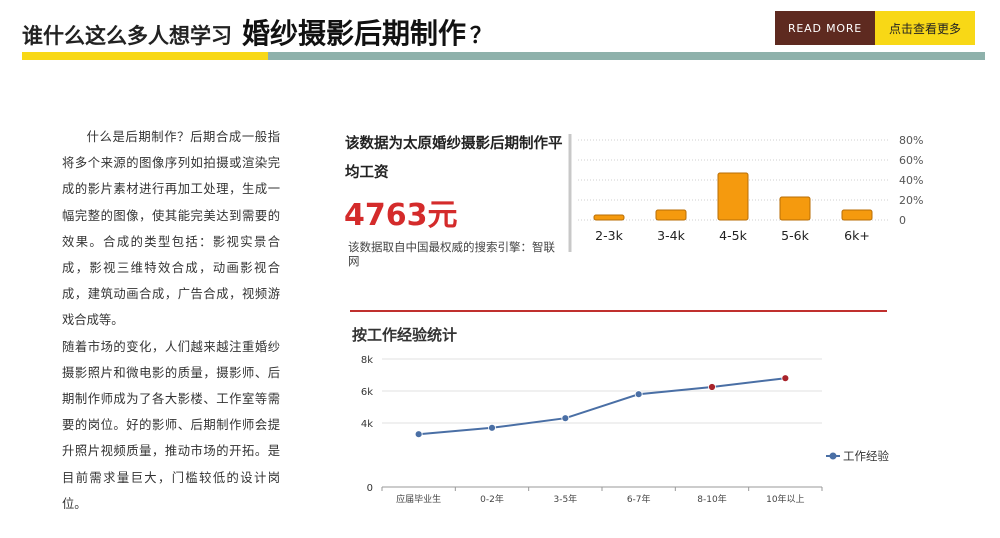 This screenshot has width=1000, height=538. What do you see at coordinates (481, 36) in the screenshot?
I see `title-suffix: ？` at bounding box center [481, 36].